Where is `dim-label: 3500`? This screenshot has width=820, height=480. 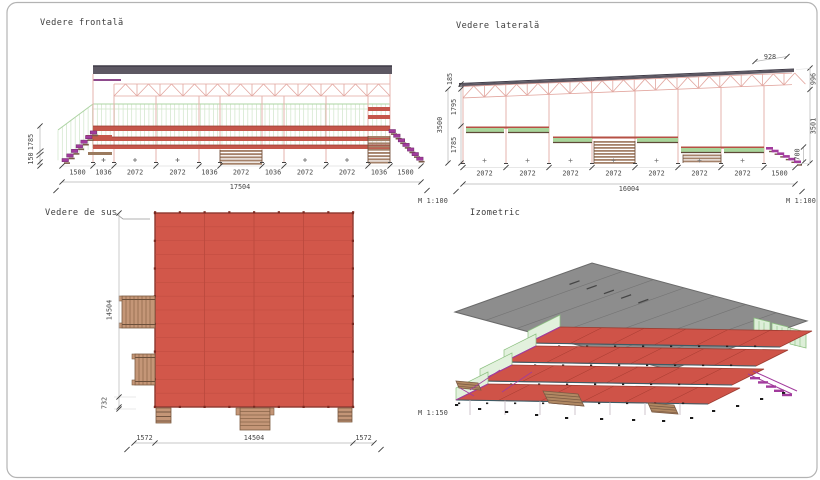
dim-label: 3500 is located at coordinates (440, 125).